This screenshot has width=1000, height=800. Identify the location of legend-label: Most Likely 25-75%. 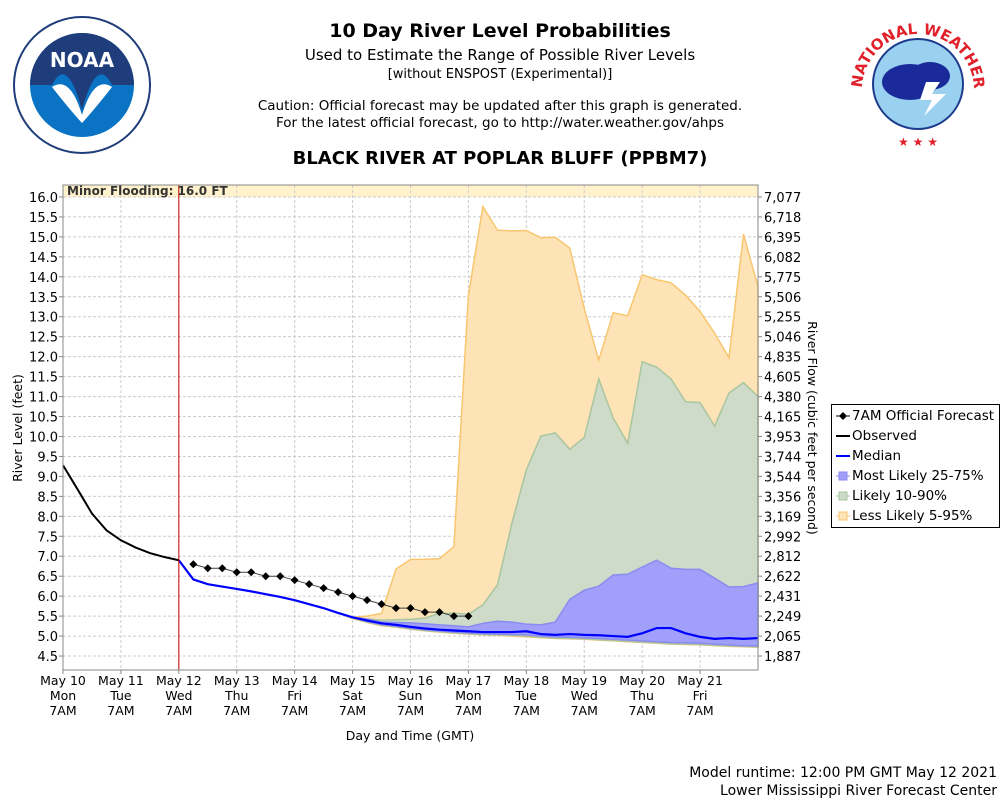
(918, 476).